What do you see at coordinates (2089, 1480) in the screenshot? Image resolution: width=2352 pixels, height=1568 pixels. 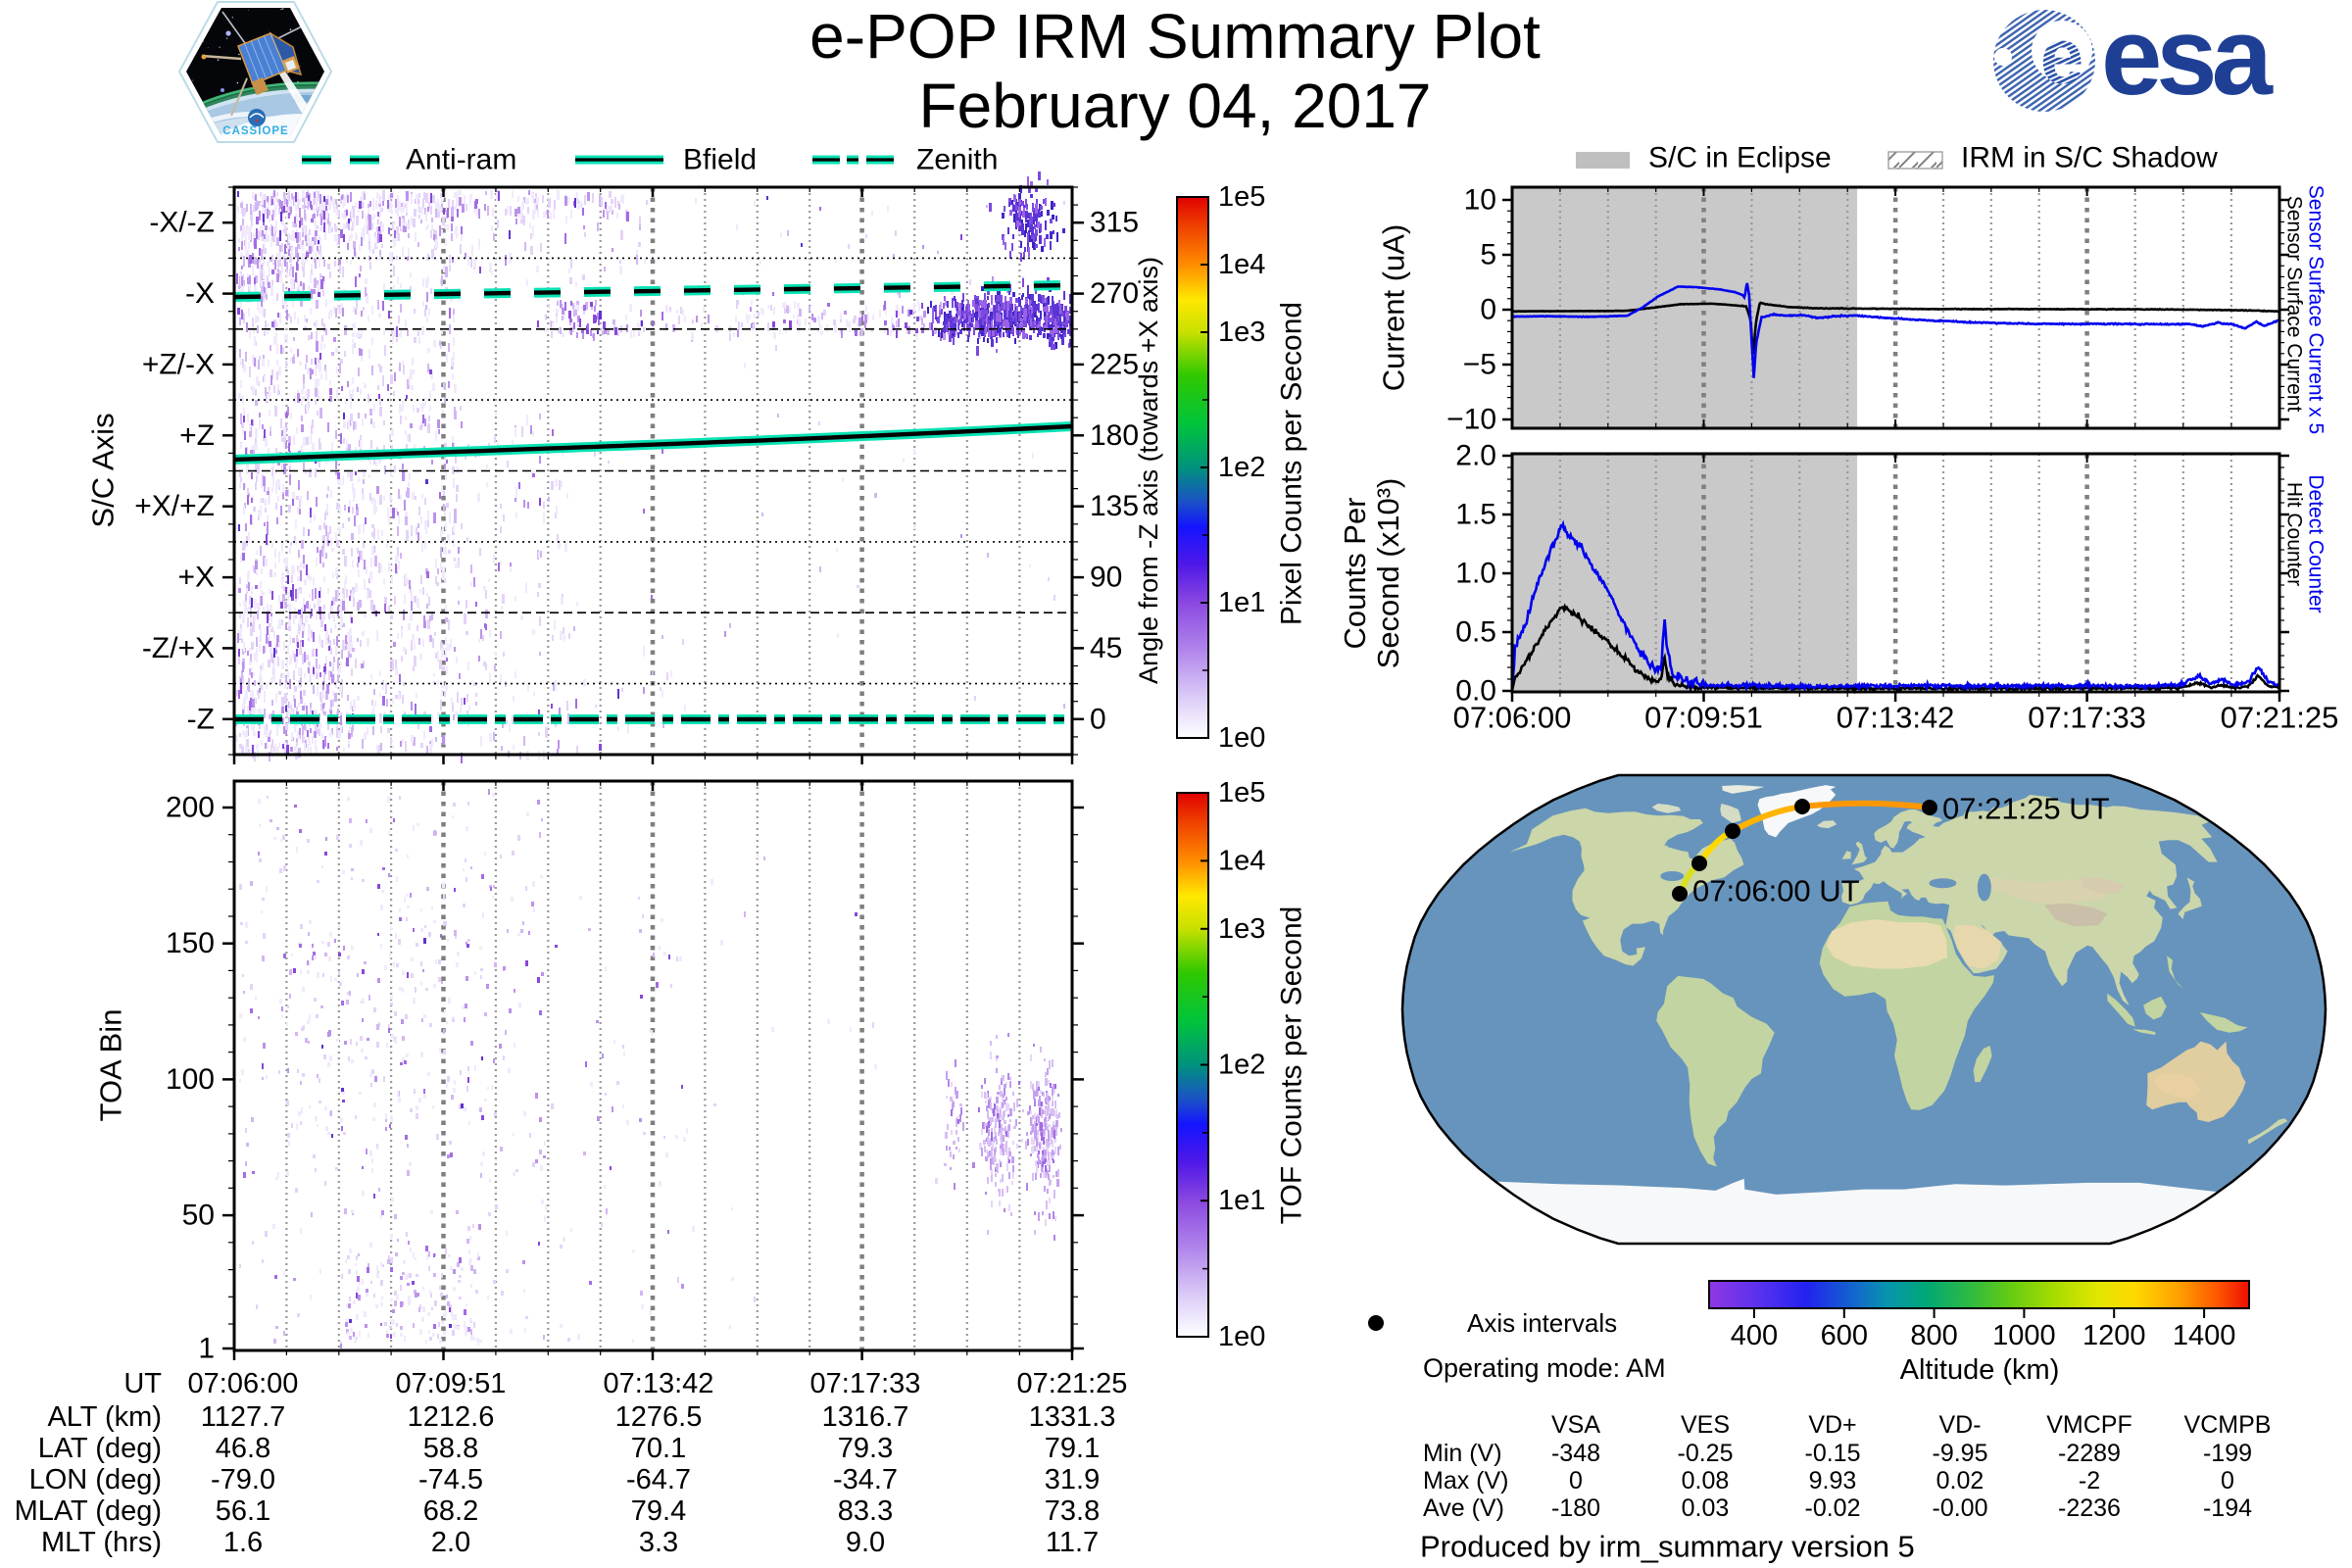 I see `svg-text: -2` at bounding box center [2089, 1480].